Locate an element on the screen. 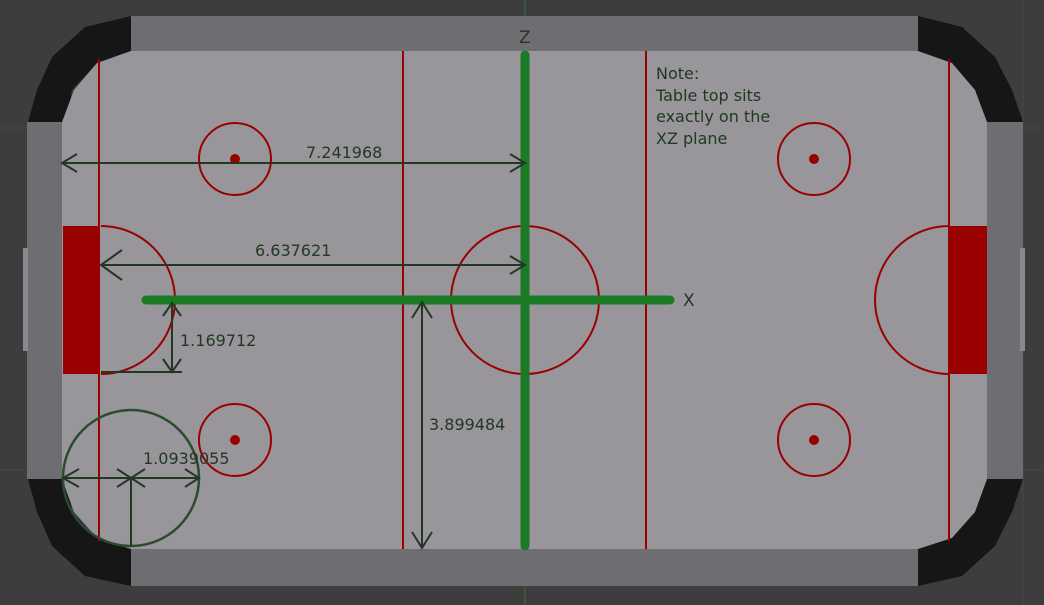 The width and height of the screenshot is (1044, 605). dimension-puck-radius: 1.0939055 is located at coordinates (186, 458).